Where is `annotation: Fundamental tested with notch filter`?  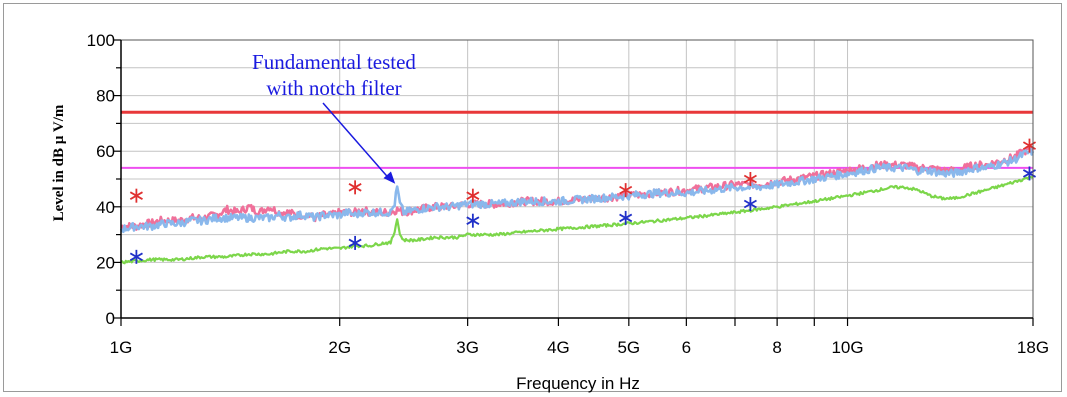
annotation: Fundamental tested with notch filter is located at coordinates (334, 117).